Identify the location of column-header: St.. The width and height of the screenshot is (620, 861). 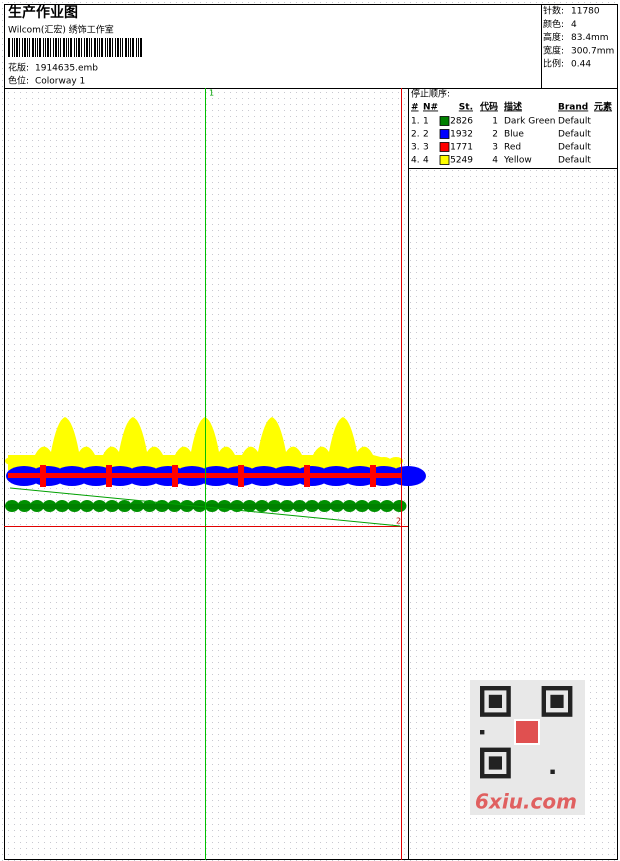
(466, 108).